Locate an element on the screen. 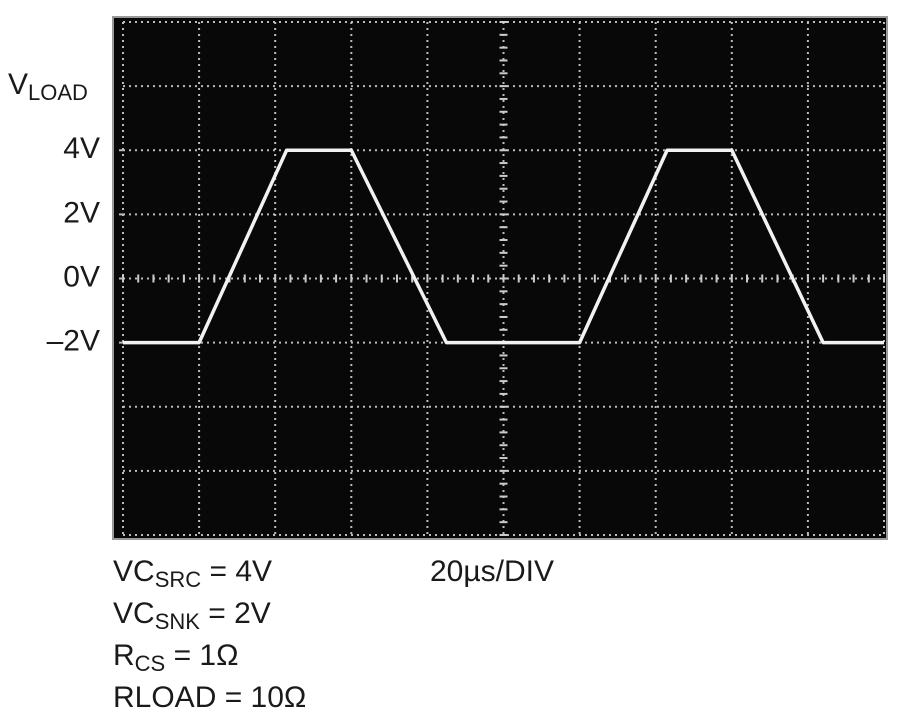 This screenshot has width=900, height=726. y-tick-label: 2V is located at coordinates (81, 212).